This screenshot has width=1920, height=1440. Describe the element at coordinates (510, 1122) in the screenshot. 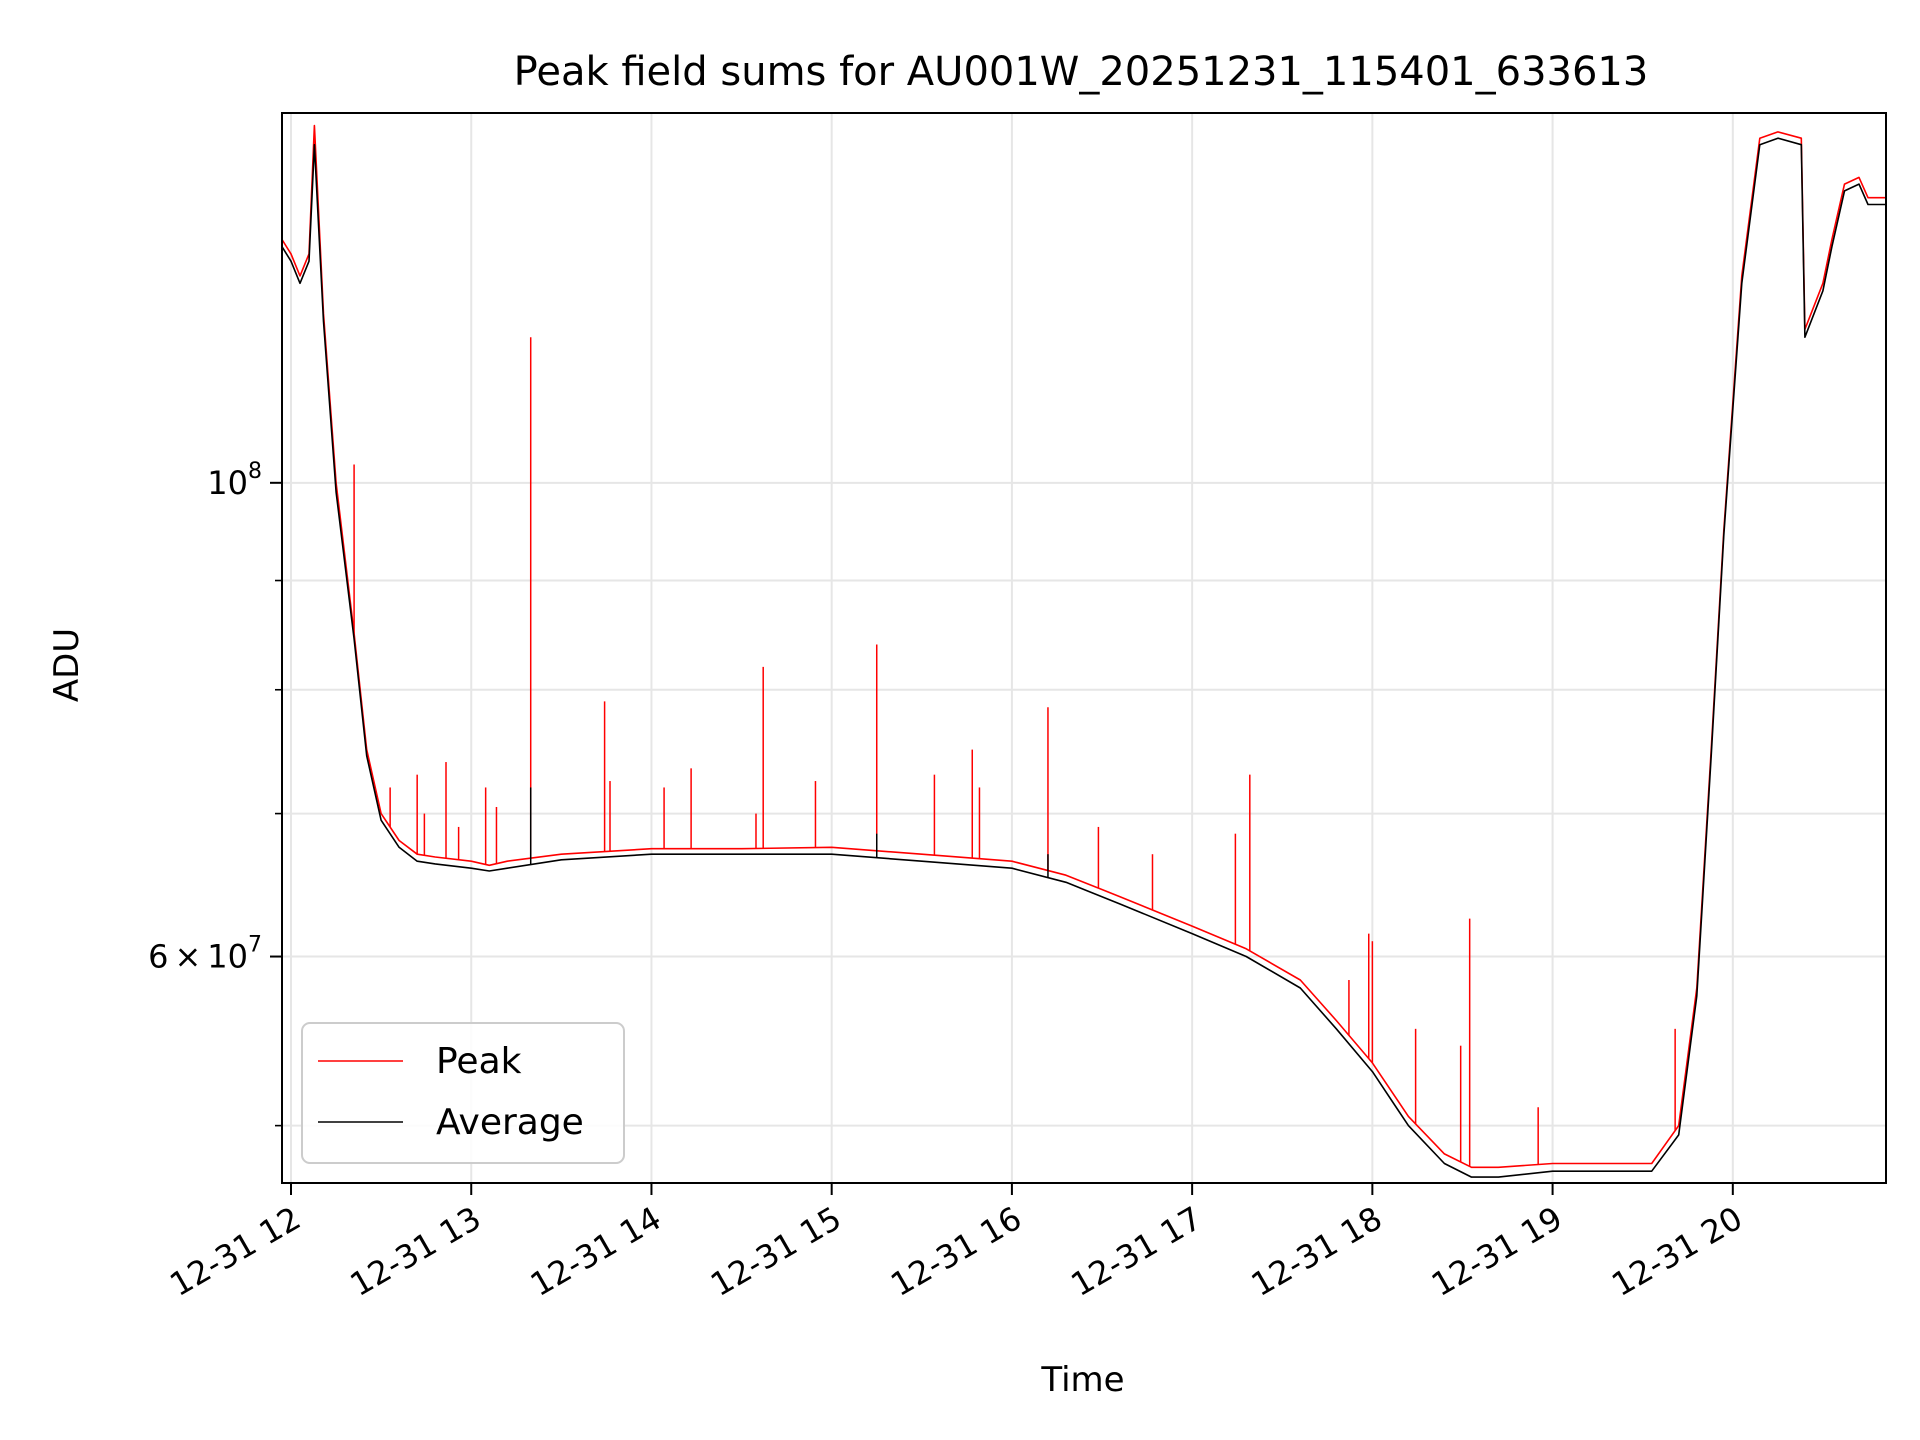

I see `legend-label-average: Average` at that location.